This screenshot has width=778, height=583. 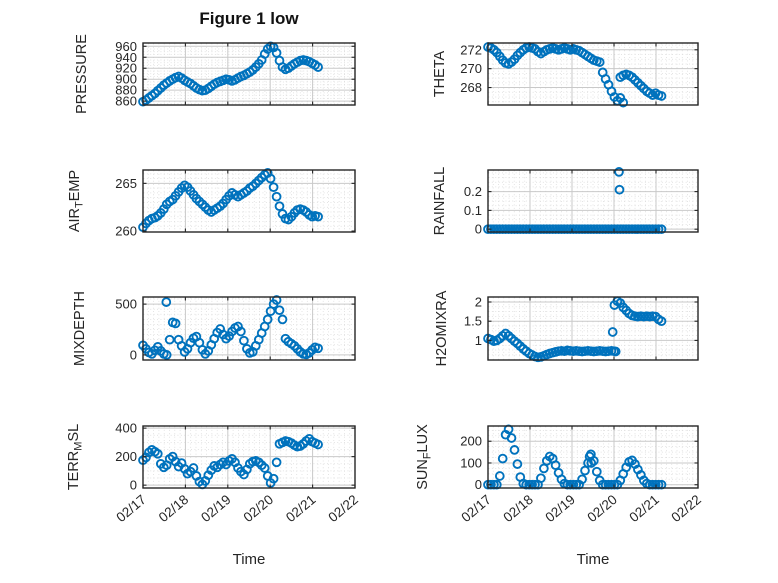 I want to click on xtick-label: 02/22, so click(x=343, y=508).